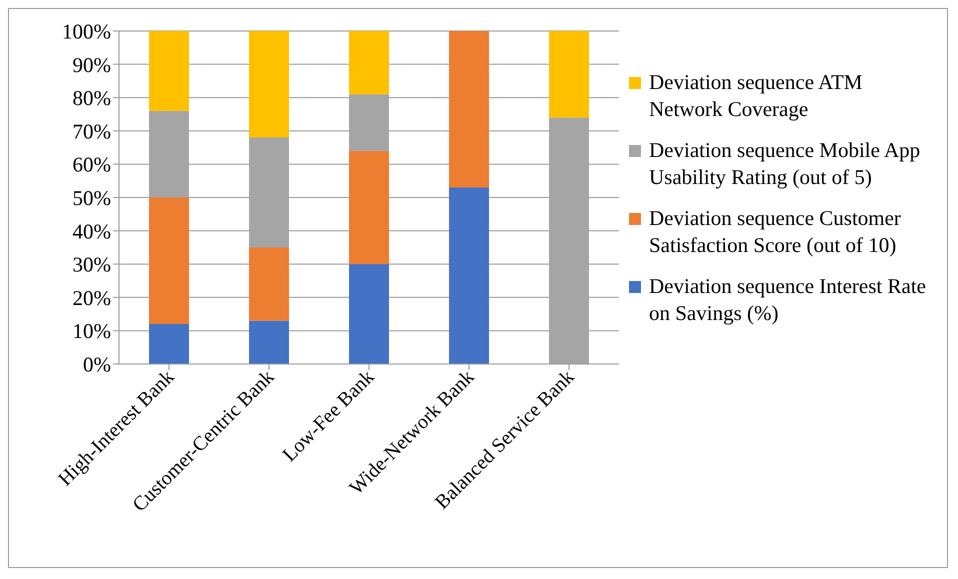  What do you see at coordinates (756, 96) in the screenshot?
I see `legend-label: Deviation sequence ATM Network Coverage` at bounding box center [756, 96].